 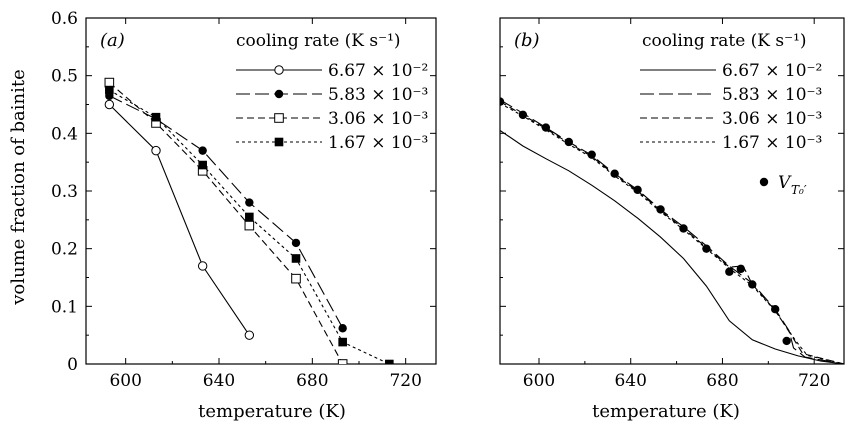 I want to click on x-tick-label-0-3: 720, so click(x=405, y=381).